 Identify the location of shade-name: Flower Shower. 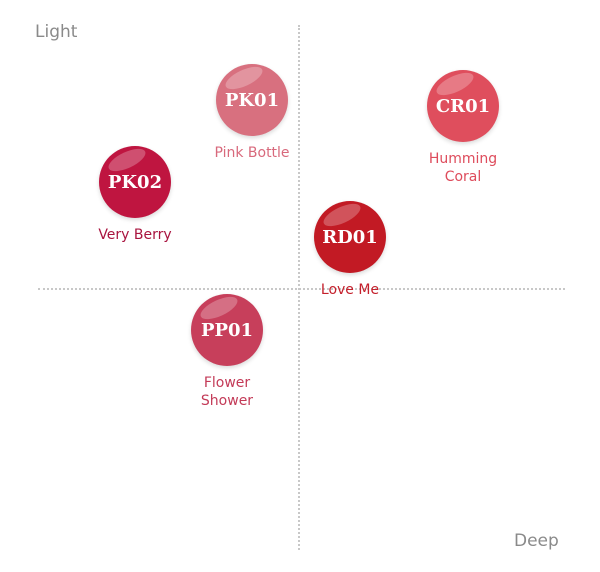
(227, 392).